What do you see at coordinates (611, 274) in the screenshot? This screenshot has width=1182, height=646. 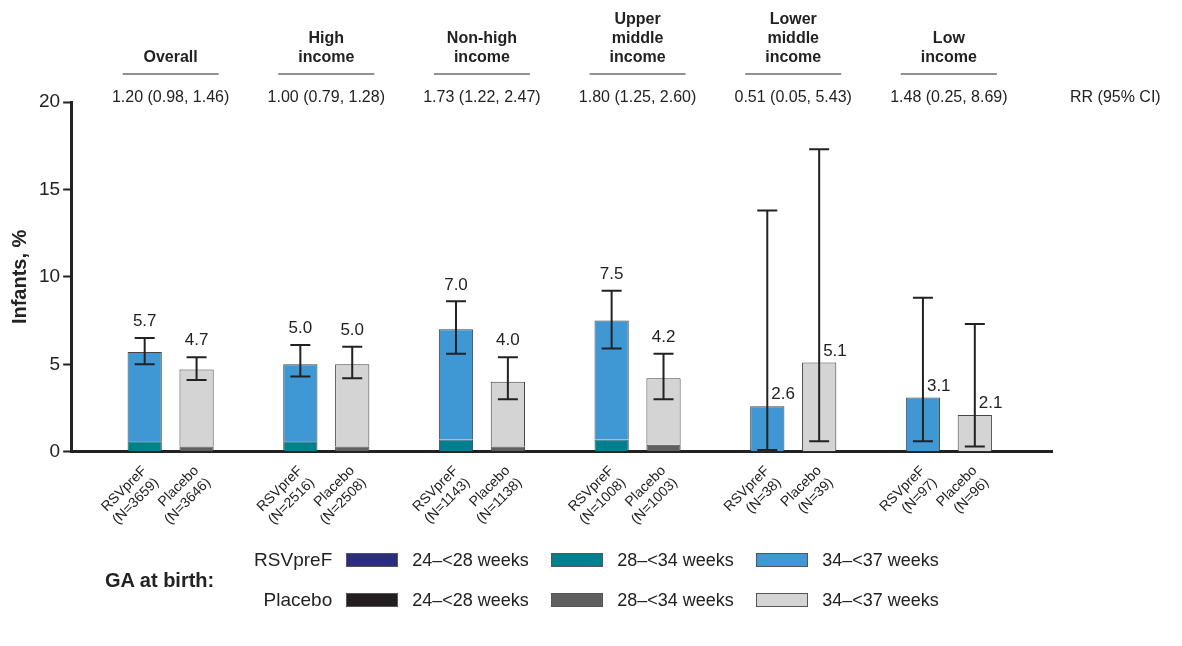 I see `total-label: 7.5` at bounding box center [611, 274].